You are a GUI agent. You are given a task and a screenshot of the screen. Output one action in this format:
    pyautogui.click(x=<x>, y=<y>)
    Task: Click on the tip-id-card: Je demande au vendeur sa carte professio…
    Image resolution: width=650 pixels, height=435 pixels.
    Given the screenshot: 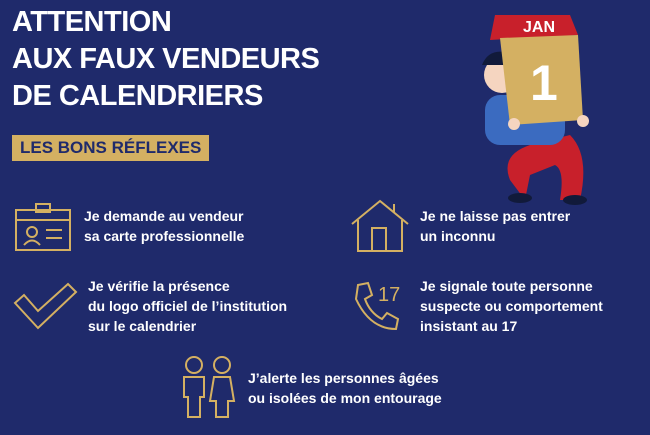 What is the action you would take?
    pyautogui.click(x=129, y=225)
    